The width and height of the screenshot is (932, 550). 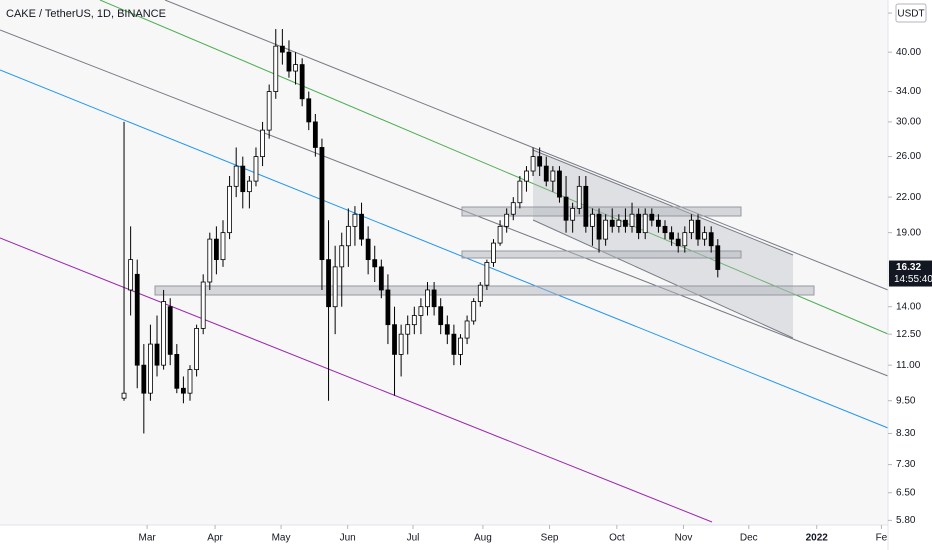 I want to click on y-tick-label: 12.50, so click(x=908, y=334).